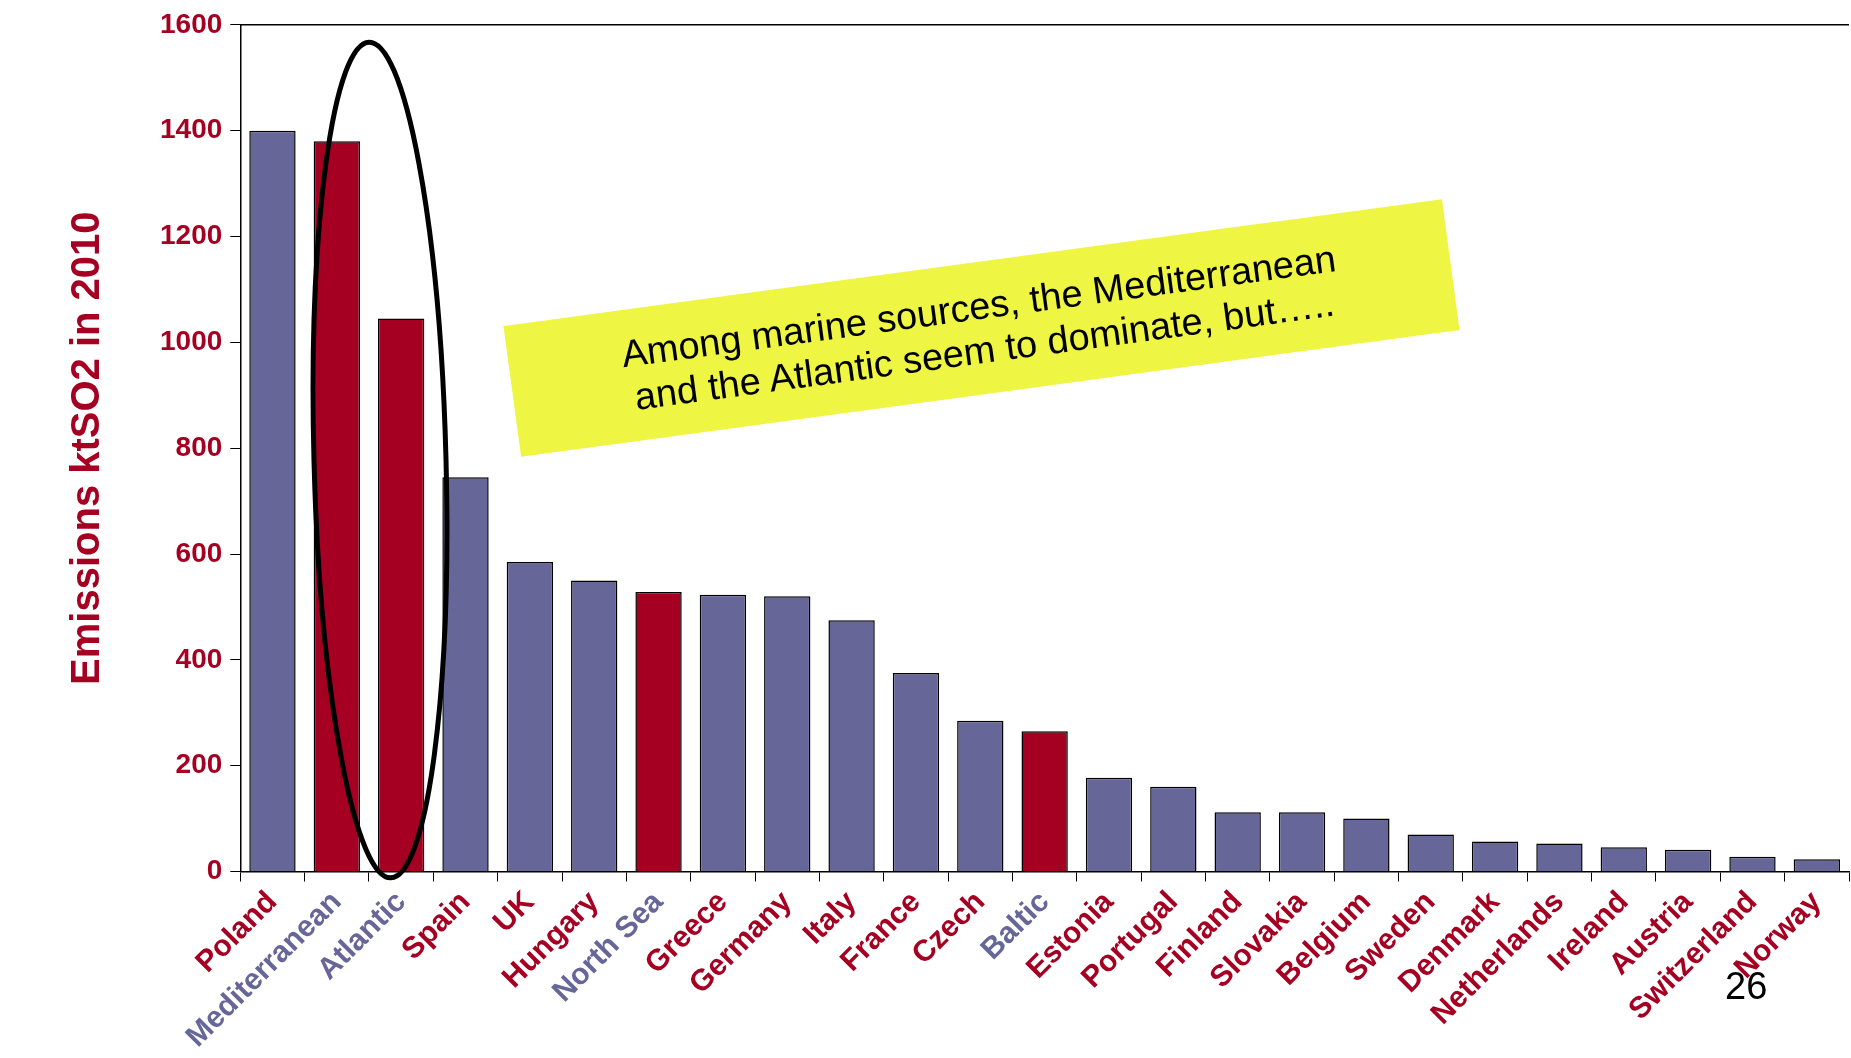  What do you see at coordinates (191, 341) in the screenshot?
I see `y-tick-label: 1000` at bounding box center [191, 341].